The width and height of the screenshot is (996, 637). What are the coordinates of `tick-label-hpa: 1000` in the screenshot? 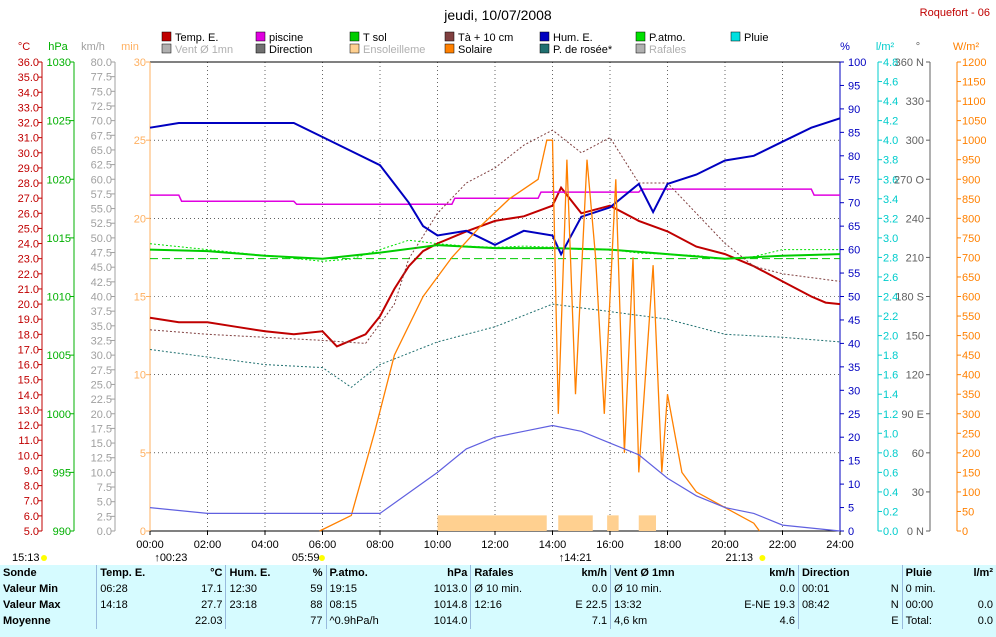 It's located at (59, 415).